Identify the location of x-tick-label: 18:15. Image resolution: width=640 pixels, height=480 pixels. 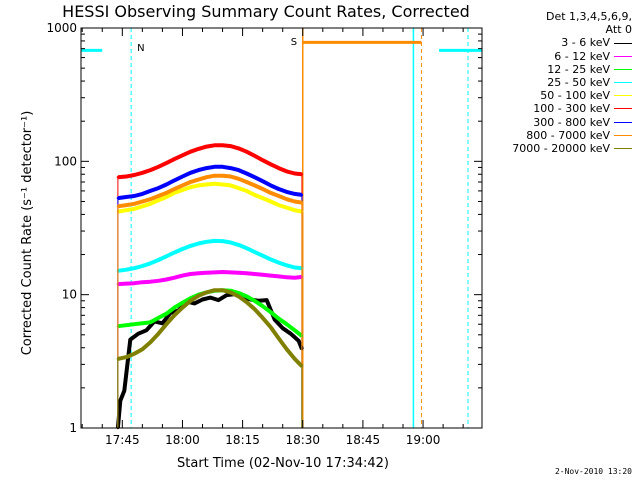
(242, 440).